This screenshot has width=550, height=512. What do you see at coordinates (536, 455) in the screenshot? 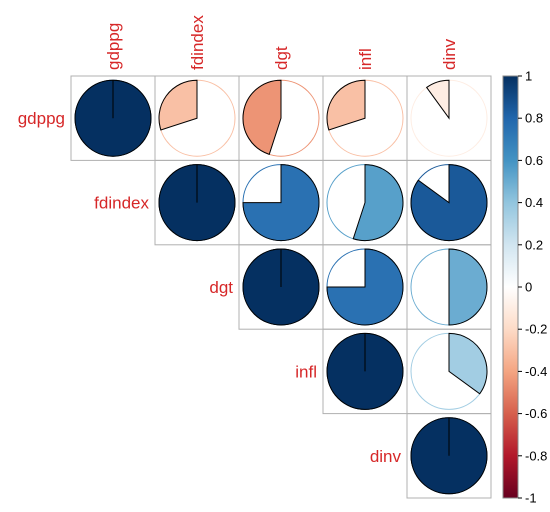
I see `colorbar-tick-label: -0.8` at bounding box center [536, 455].